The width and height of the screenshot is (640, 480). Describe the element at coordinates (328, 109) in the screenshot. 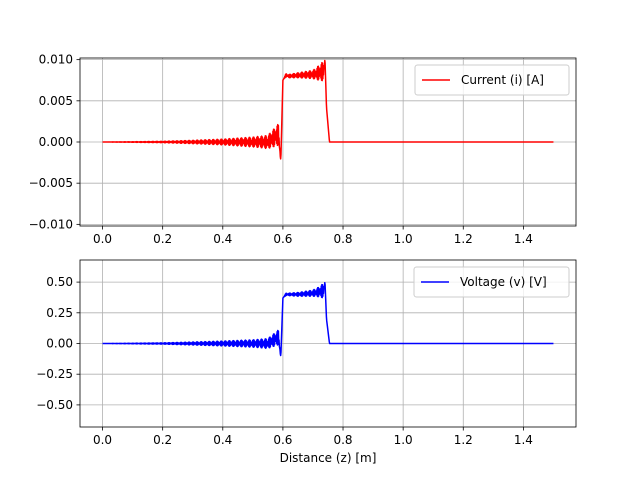

I see `series-line-current` at that location.